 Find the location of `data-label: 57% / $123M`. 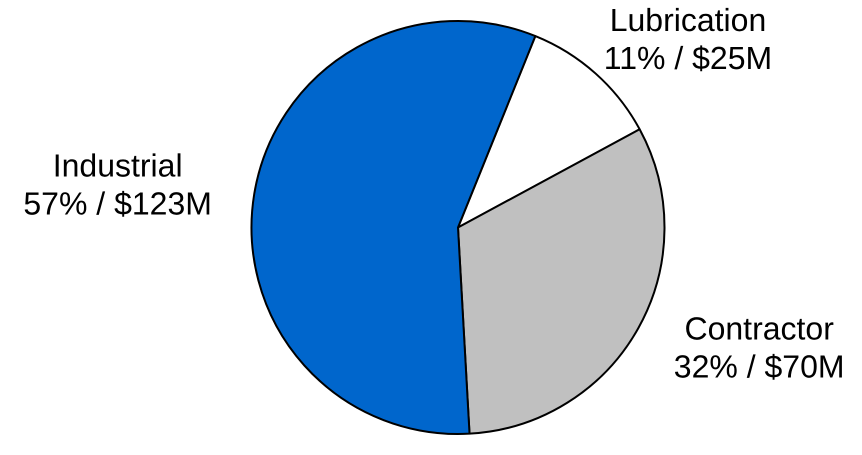

data-label: 57% / $123M is located at coordinates (117, 203).